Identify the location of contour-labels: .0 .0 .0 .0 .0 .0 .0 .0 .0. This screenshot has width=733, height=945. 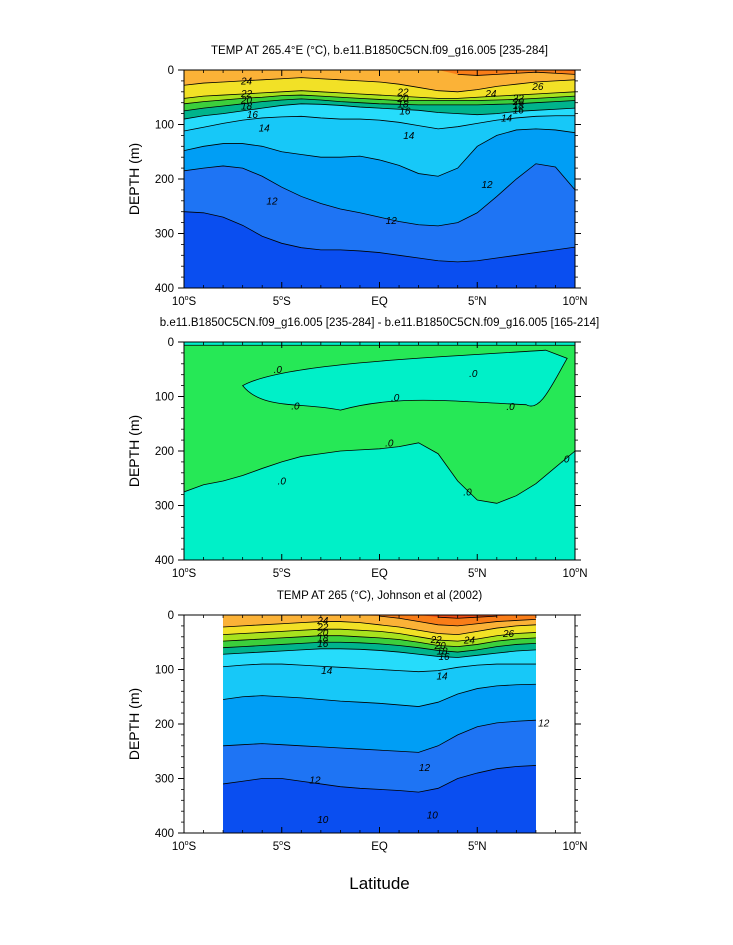
(422, 432).